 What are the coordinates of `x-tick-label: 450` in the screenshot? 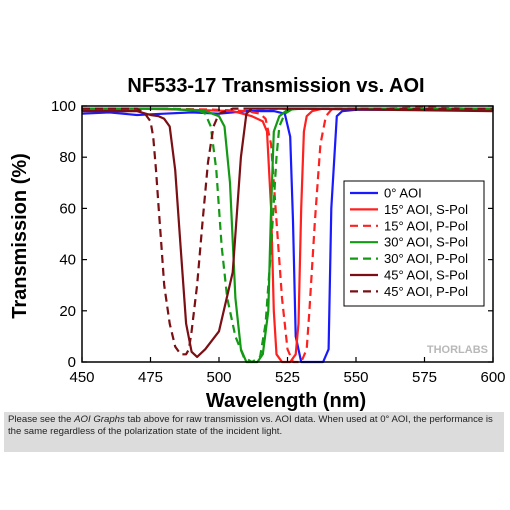 It's located at (81, 377).